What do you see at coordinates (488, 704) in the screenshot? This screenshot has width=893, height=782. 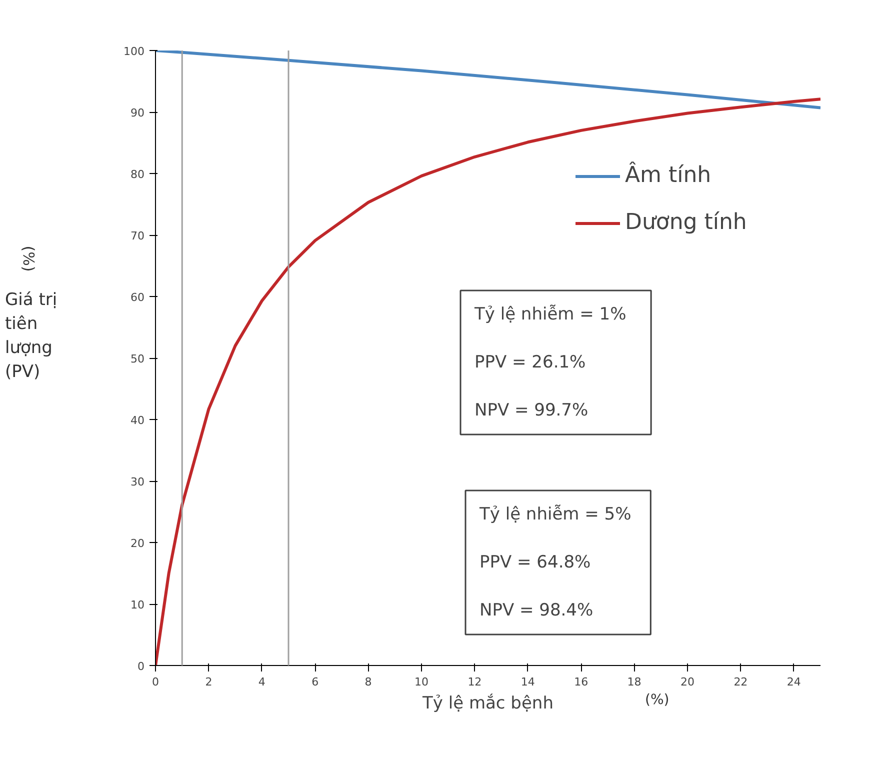 I see `x-axis-title: Tỷ lệ mắc bệnh` at bounding box center [488, 704].